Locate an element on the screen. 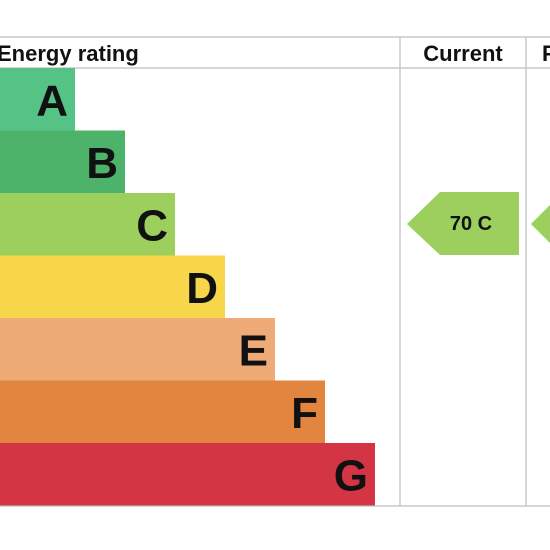  band-c-bar is located at coordinates (87, 224).